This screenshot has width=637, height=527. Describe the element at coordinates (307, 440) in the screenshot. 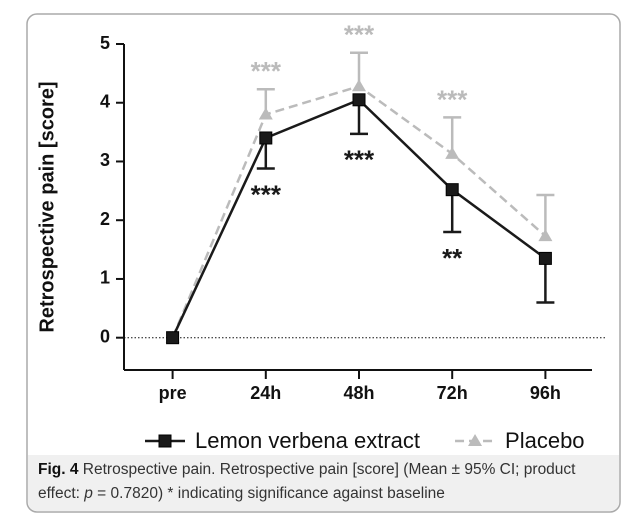

I see `legend-label: Lemon verbena extract` at that location.